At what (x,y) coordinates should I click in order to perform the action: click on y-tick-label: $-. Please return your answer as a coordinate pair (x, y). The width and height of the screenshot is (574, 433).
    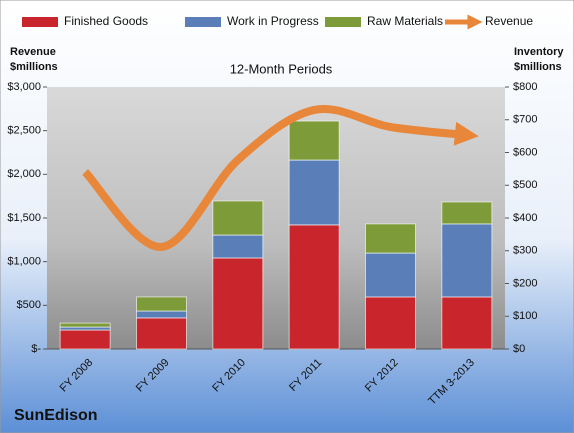
    Looking at the image, I should click on (36, 349).